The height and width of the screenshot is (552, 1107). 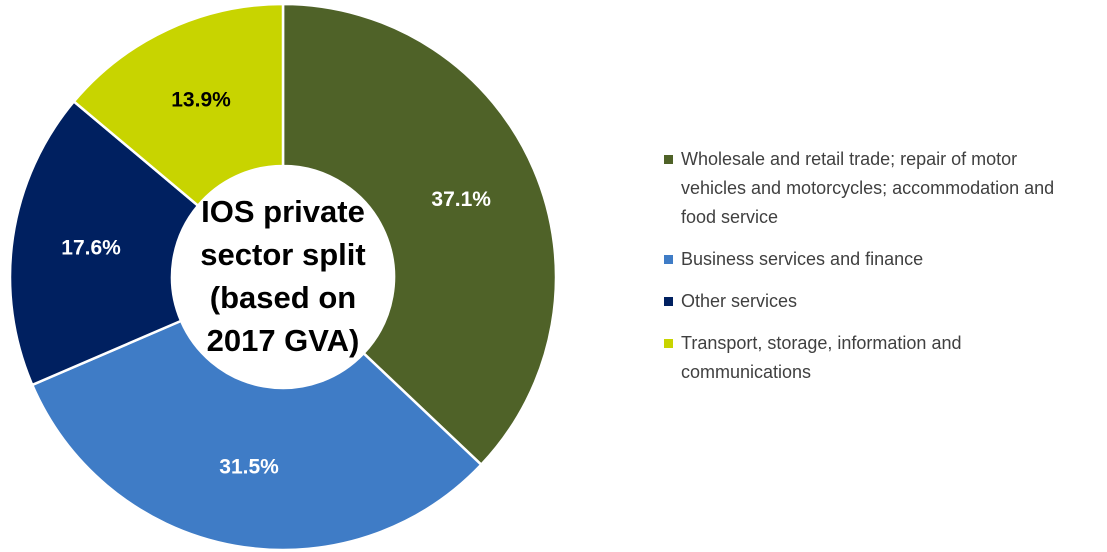 What do you see at coordinates (802, 259) in the screenshot?
I see `legend-label: Business services and finance` at bounding box center [802, 259].